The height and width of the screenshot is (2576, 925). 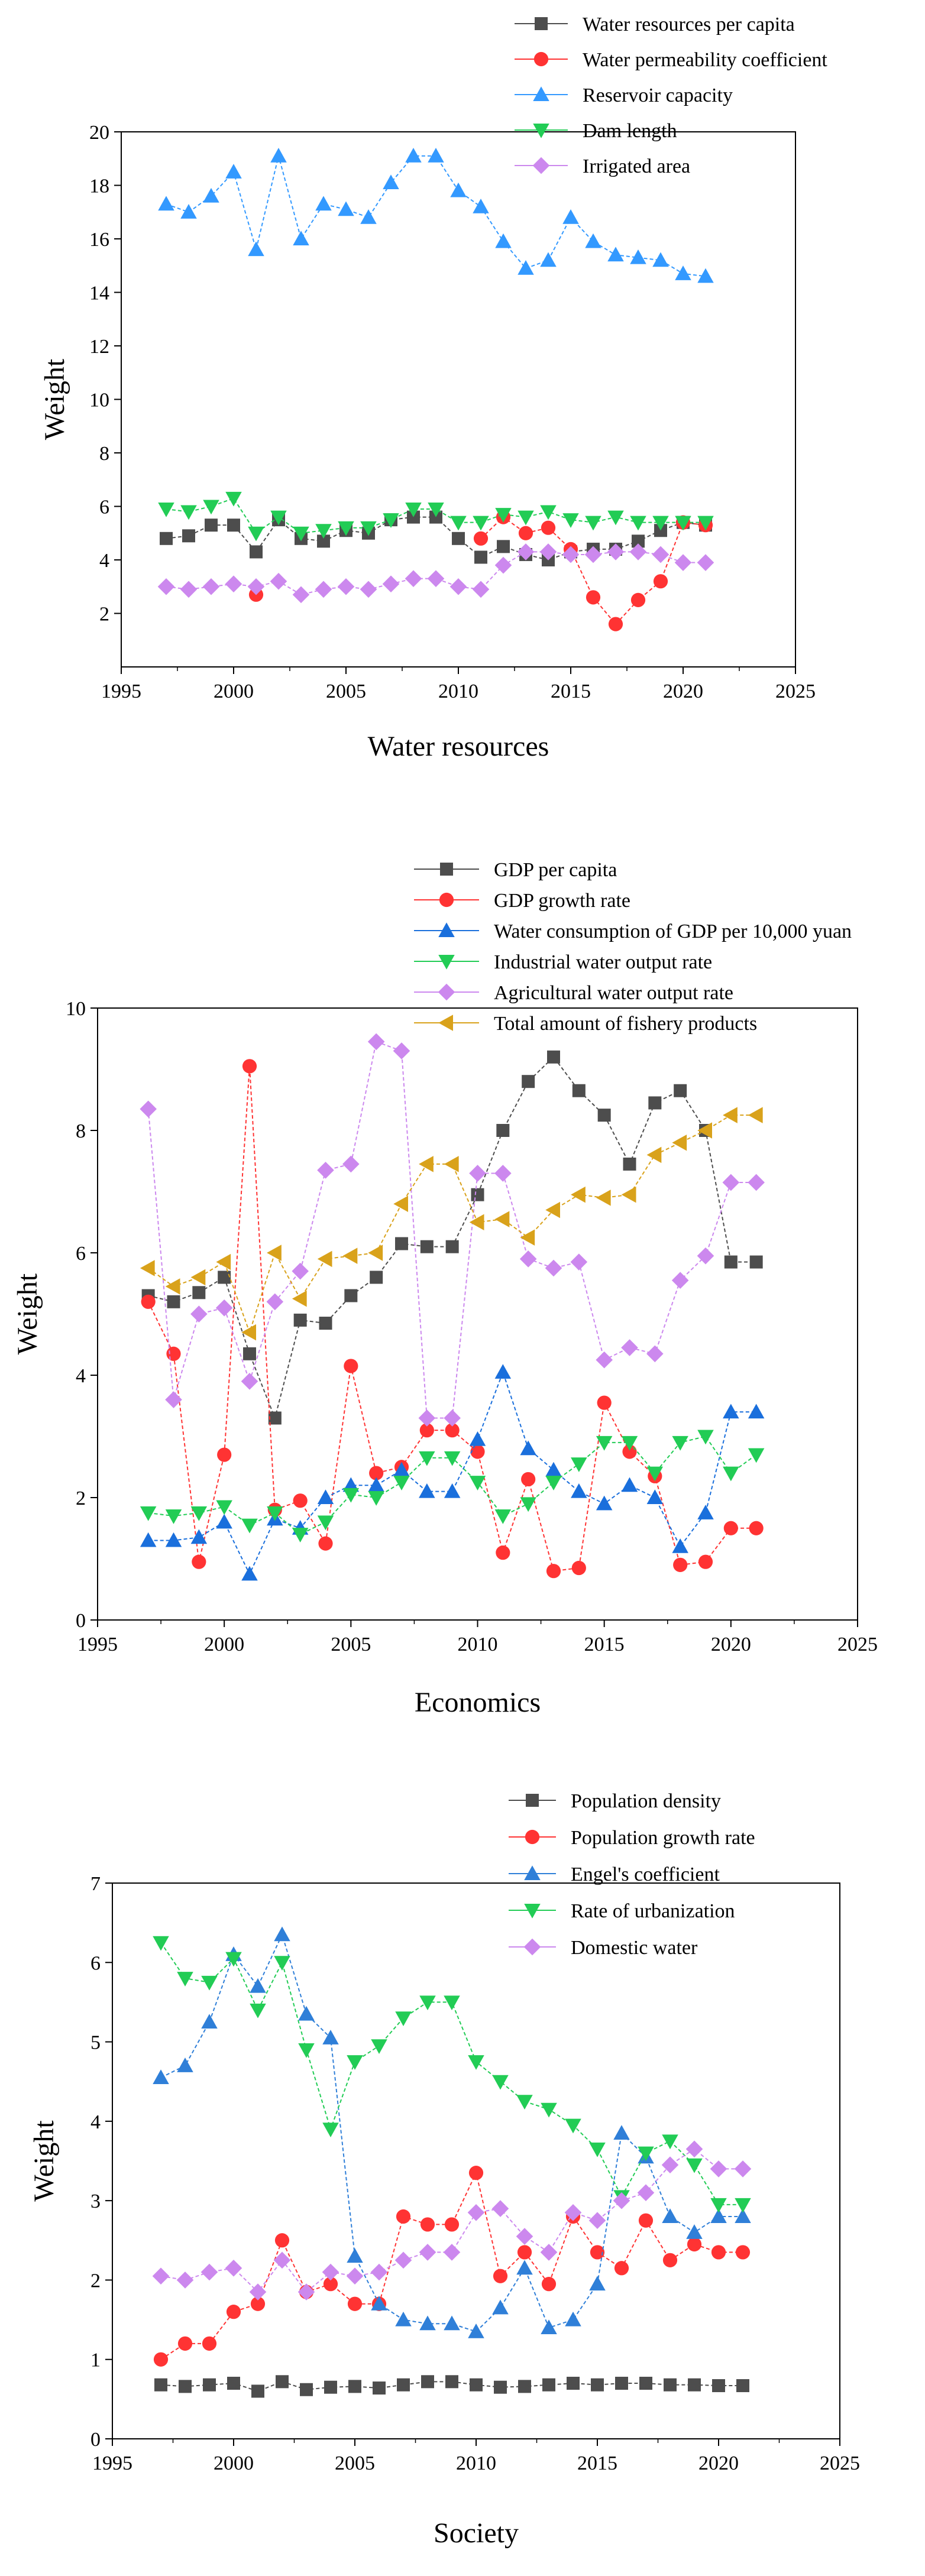 What do you see at coordinates (646, 1874) in the screenshot?
I see `legend-label: Engel's coefficient` at bounding box center [646, 1874].